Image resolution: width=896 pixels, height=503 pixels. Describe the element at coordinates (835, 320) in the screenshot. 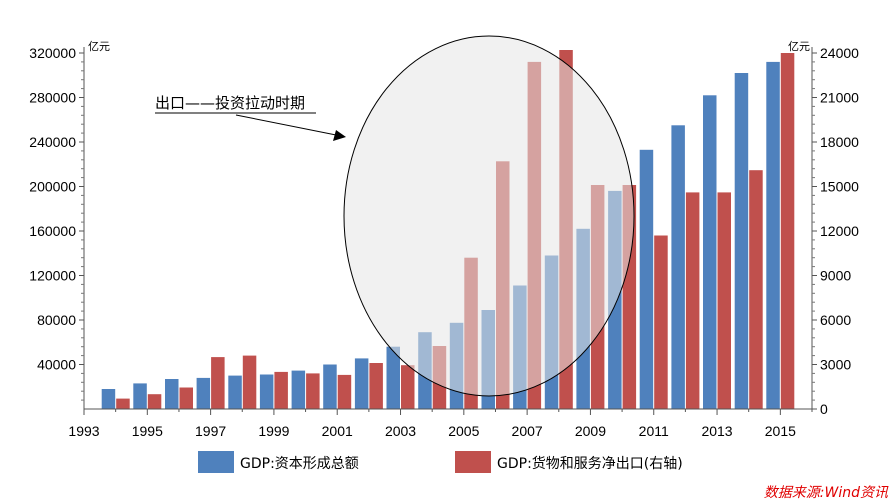

I see `right-tick-label-6000: 6000` at that location.